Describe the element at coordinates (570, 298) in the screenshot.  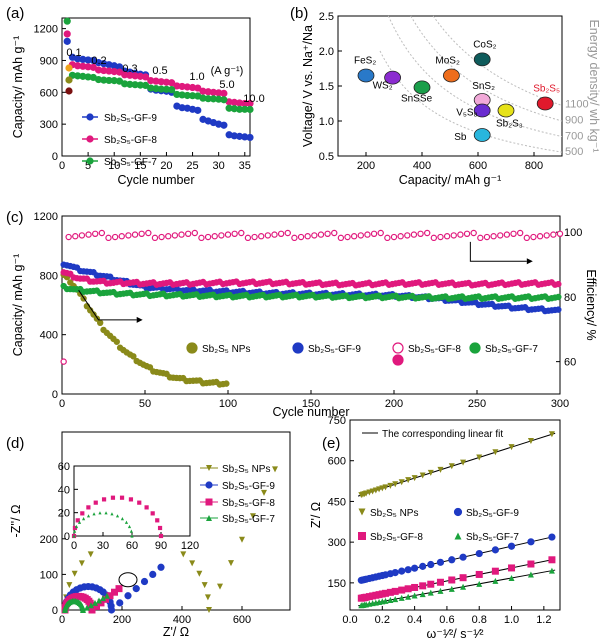
I see `panel-c-y2tick-label: 80` at that location.